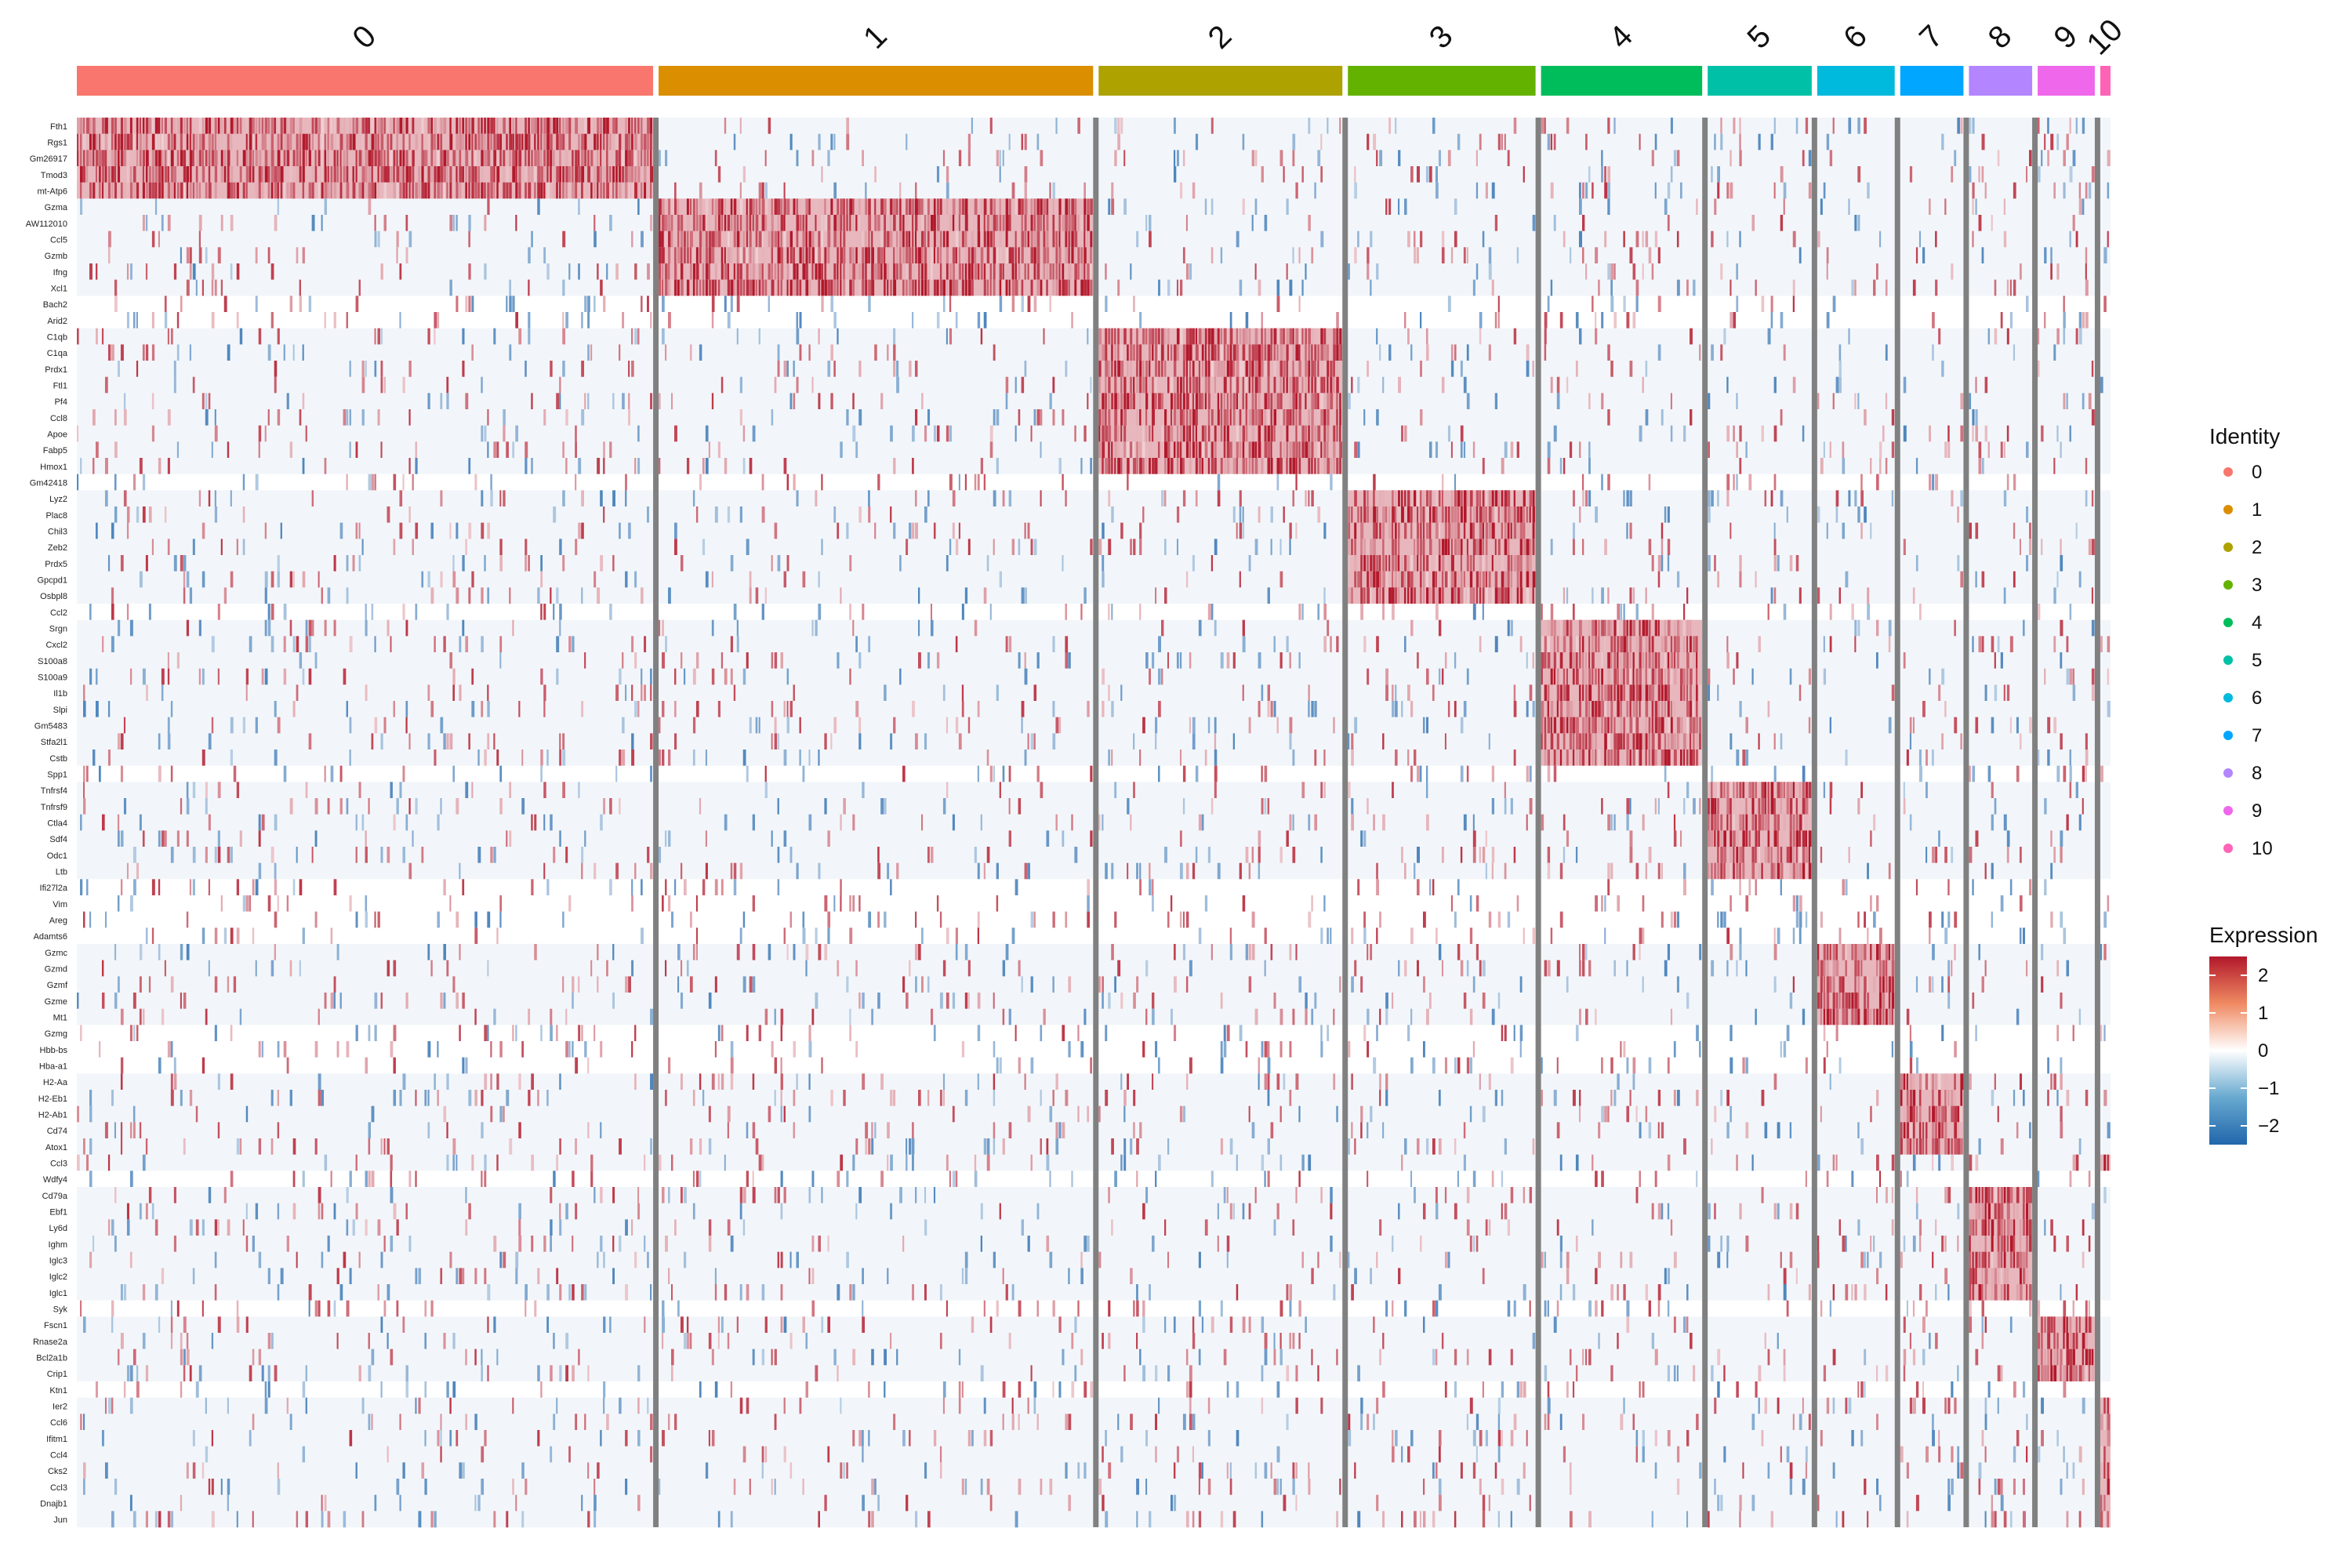 This screenshot has width=2352, height=1568. I want to click on heatmap-row-H2-Eb1, so click(1094, 1098).